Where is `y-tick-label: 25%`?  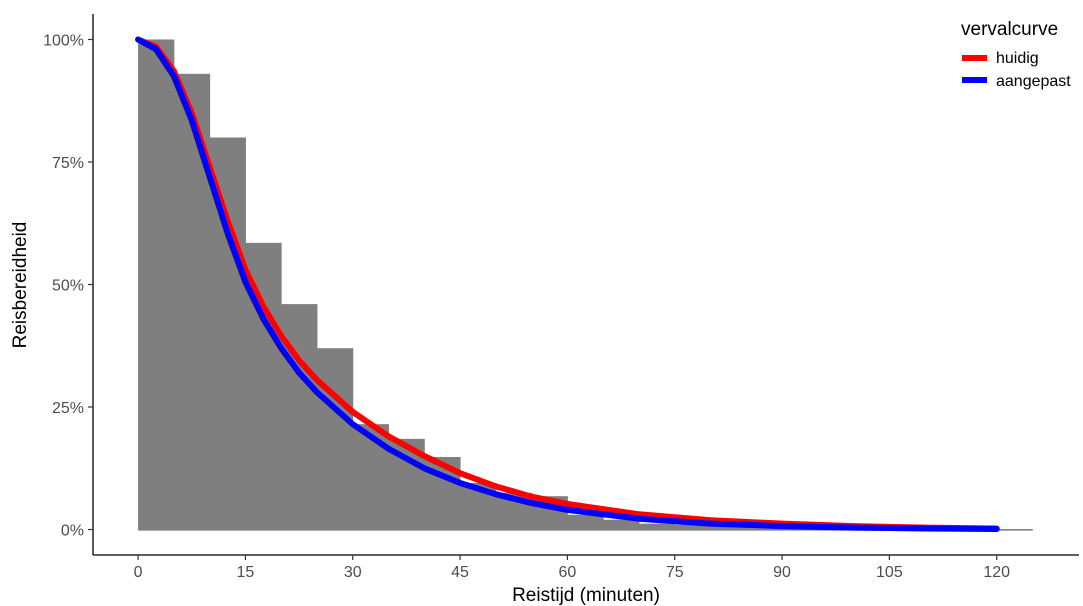 y-tick-label: 25% is located at coordinates (68, 408).